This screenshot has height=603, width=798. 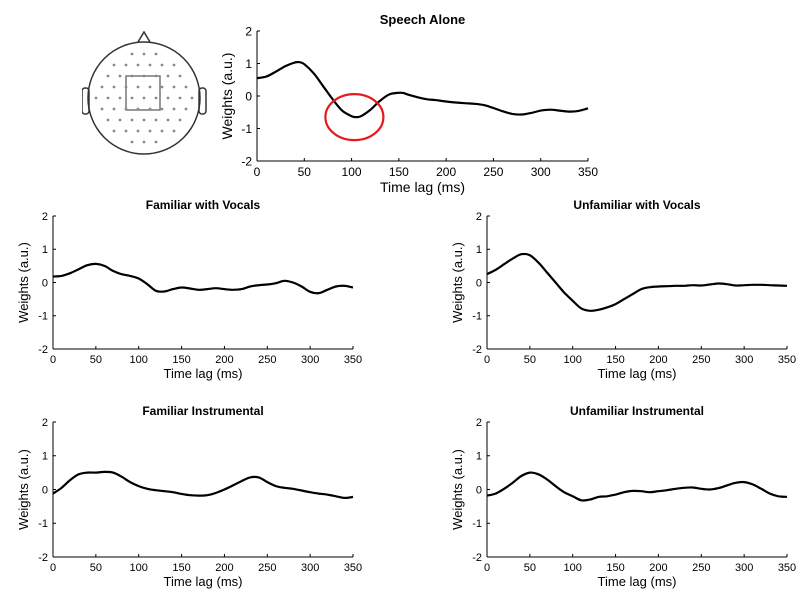 I want to click on x-tick-label: 50, so click(x=96, y=568).